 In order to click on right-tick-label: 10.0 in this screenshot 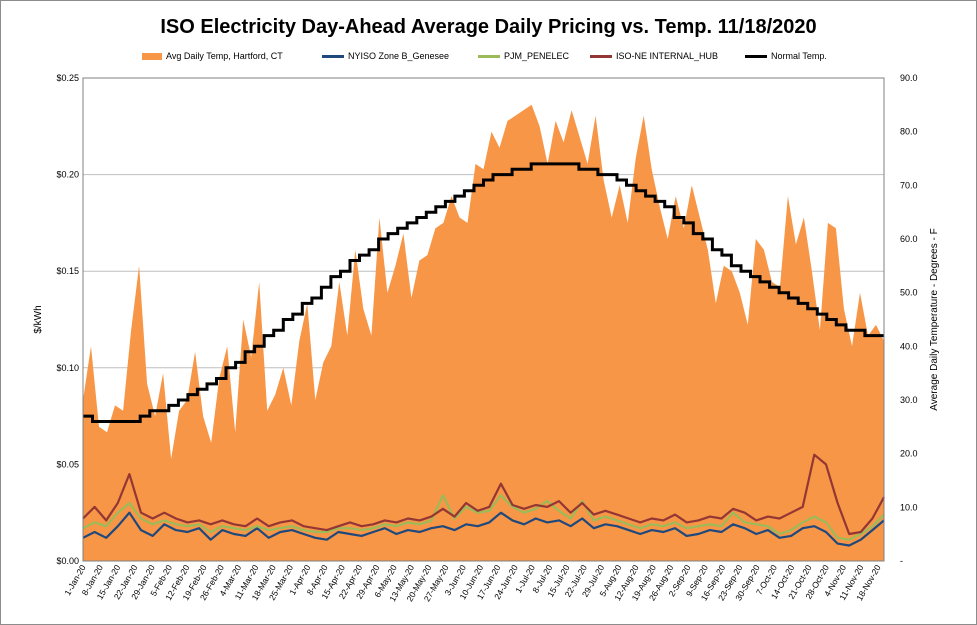, I will do `click(909, 507)`.